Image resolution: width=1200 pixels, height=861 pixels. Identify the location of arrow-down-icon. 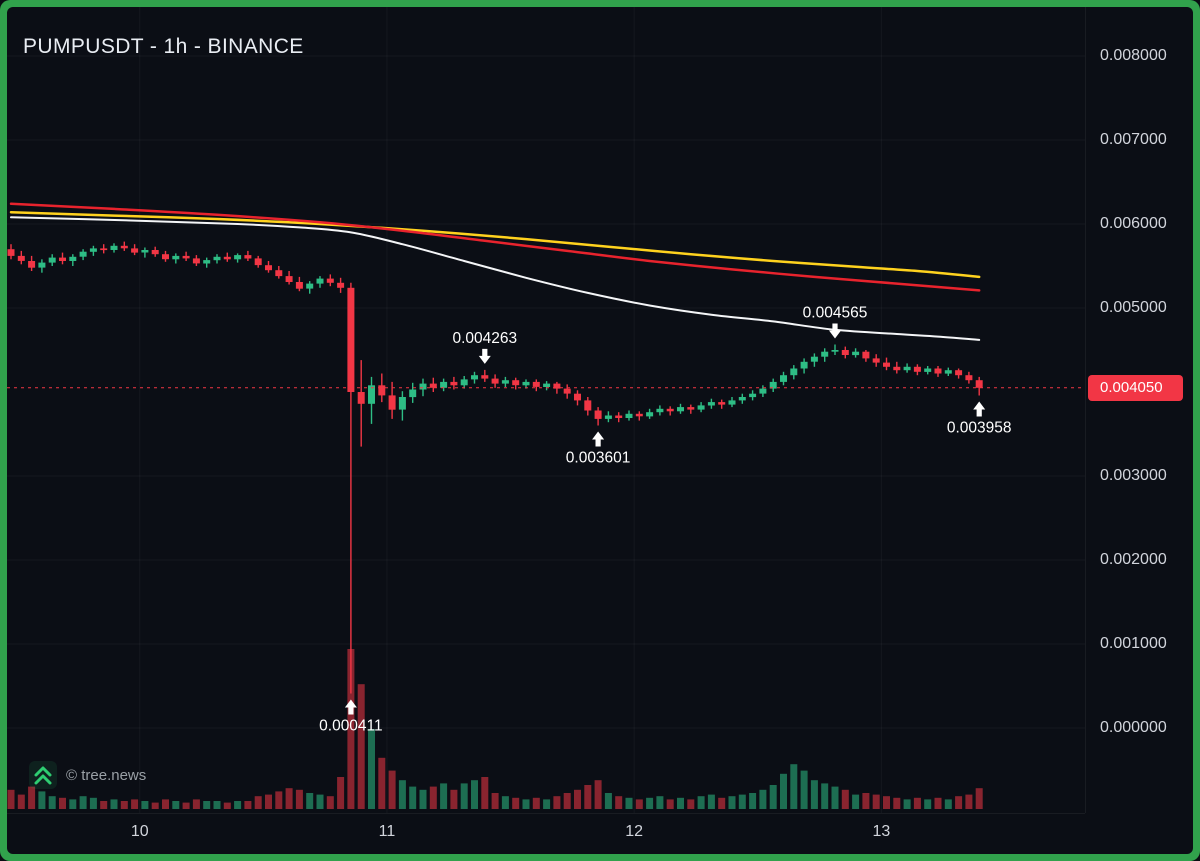
(484, 356).